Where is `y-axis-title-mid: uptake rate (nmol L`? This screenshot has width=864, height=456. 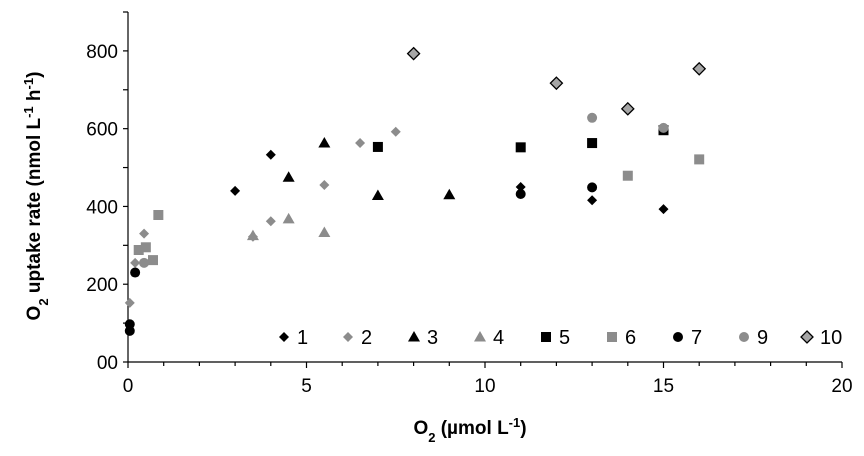 y-axis-title-mid: uptake rate (nmol L is located at coordinates (34, 208).